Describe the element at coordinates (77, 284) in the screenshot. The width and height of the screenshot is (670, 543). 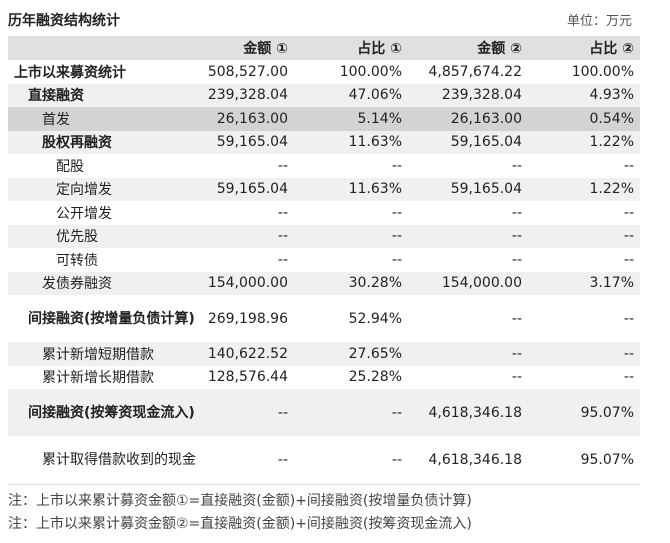
I see `row-label: 发债券融资` at that location.